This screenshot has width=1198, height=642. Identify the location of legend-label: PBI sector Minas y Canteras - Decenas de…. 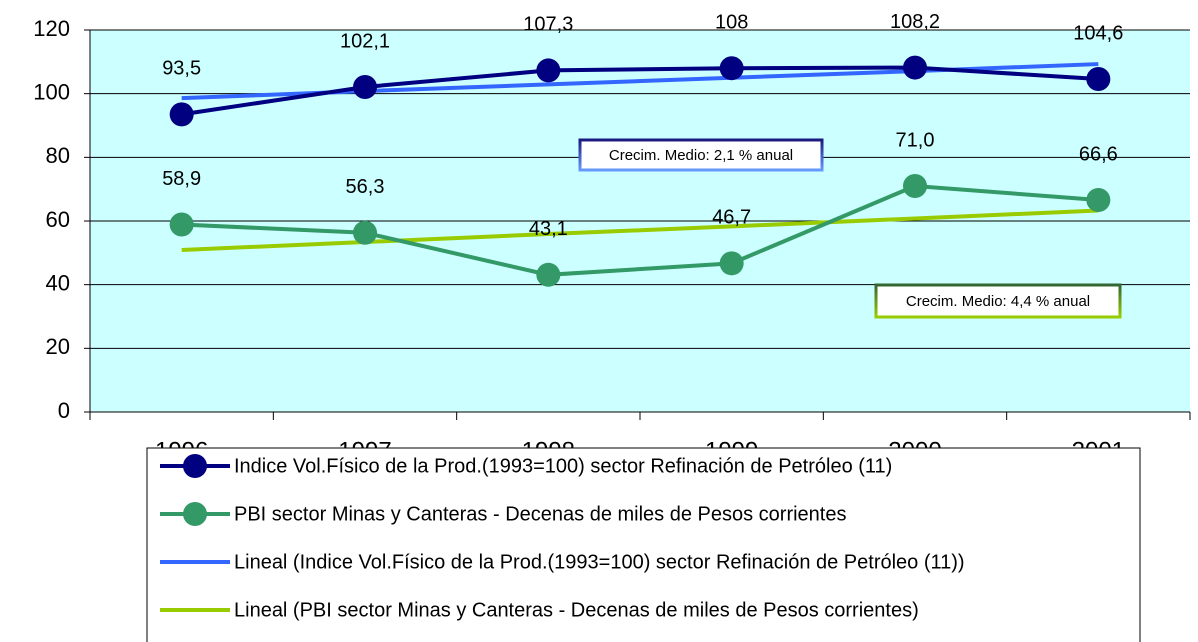
(540, 514).